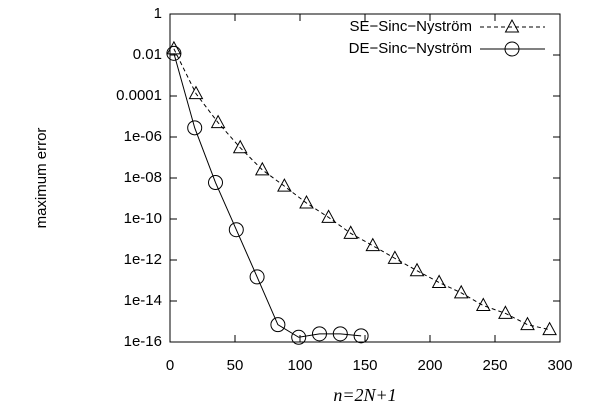  What do you see at coordinates (143, 136) in the screenshot?
I see `y-tick-label: 1e-06` at bounding box center [143, 136].